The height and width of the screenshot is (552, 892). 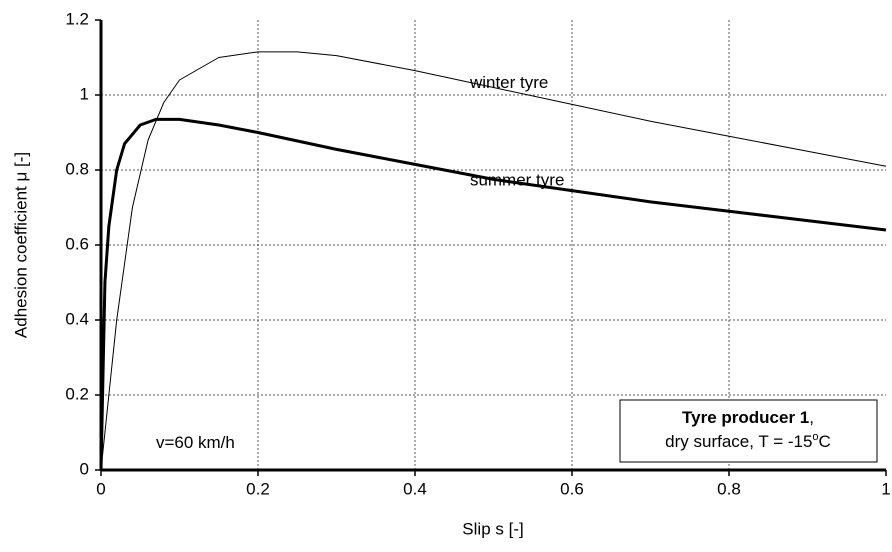 What do you see at coordinates (20, 245) in the screenshot?
I see `y-axis-label: Adhesion coefficient μ [-]` at bounding box center [20, 245].